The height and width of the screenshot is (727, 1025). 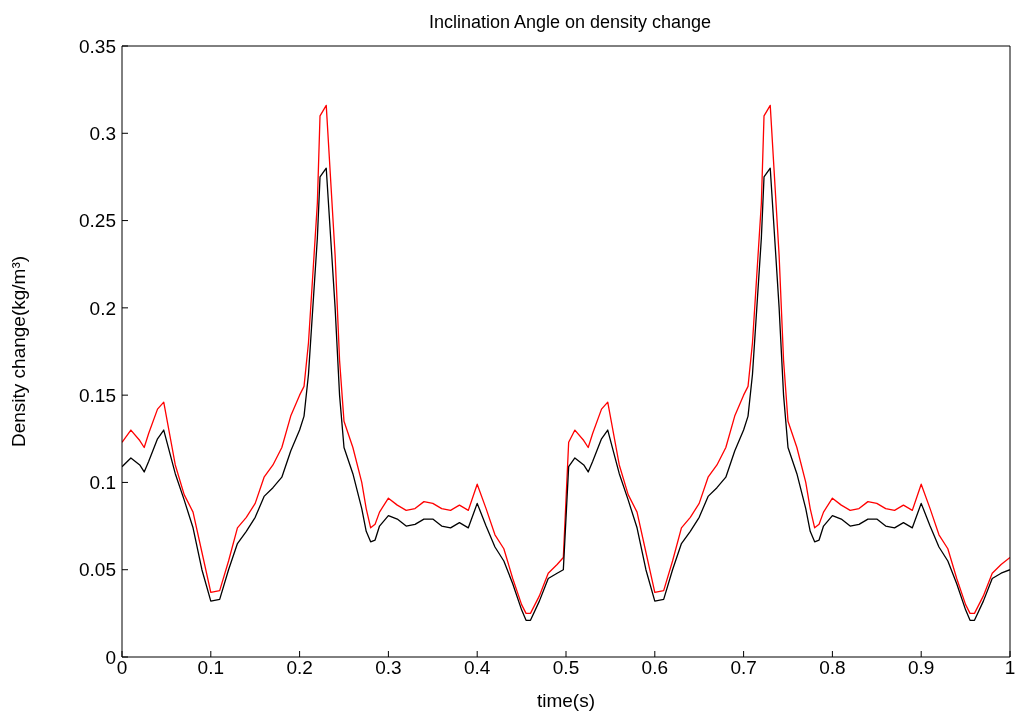 What do you see at coordinates (388, 668) in the screenshot?
I see `x-tick-label: 0.3` at bounding box center [388, 668].